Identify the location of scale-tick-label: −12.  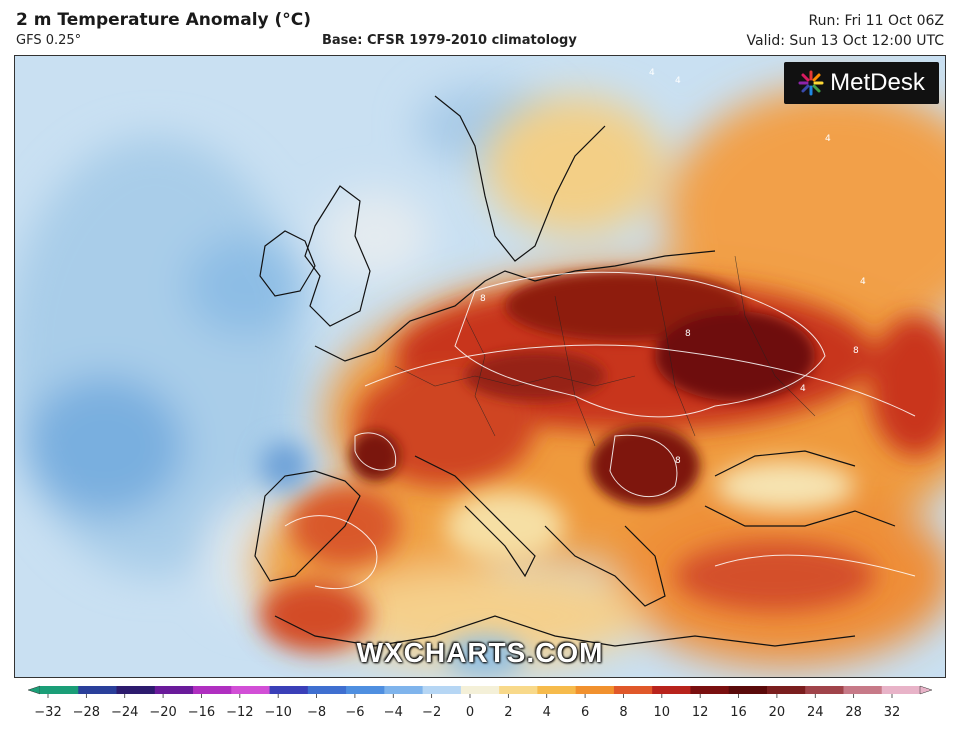
(239, 712).